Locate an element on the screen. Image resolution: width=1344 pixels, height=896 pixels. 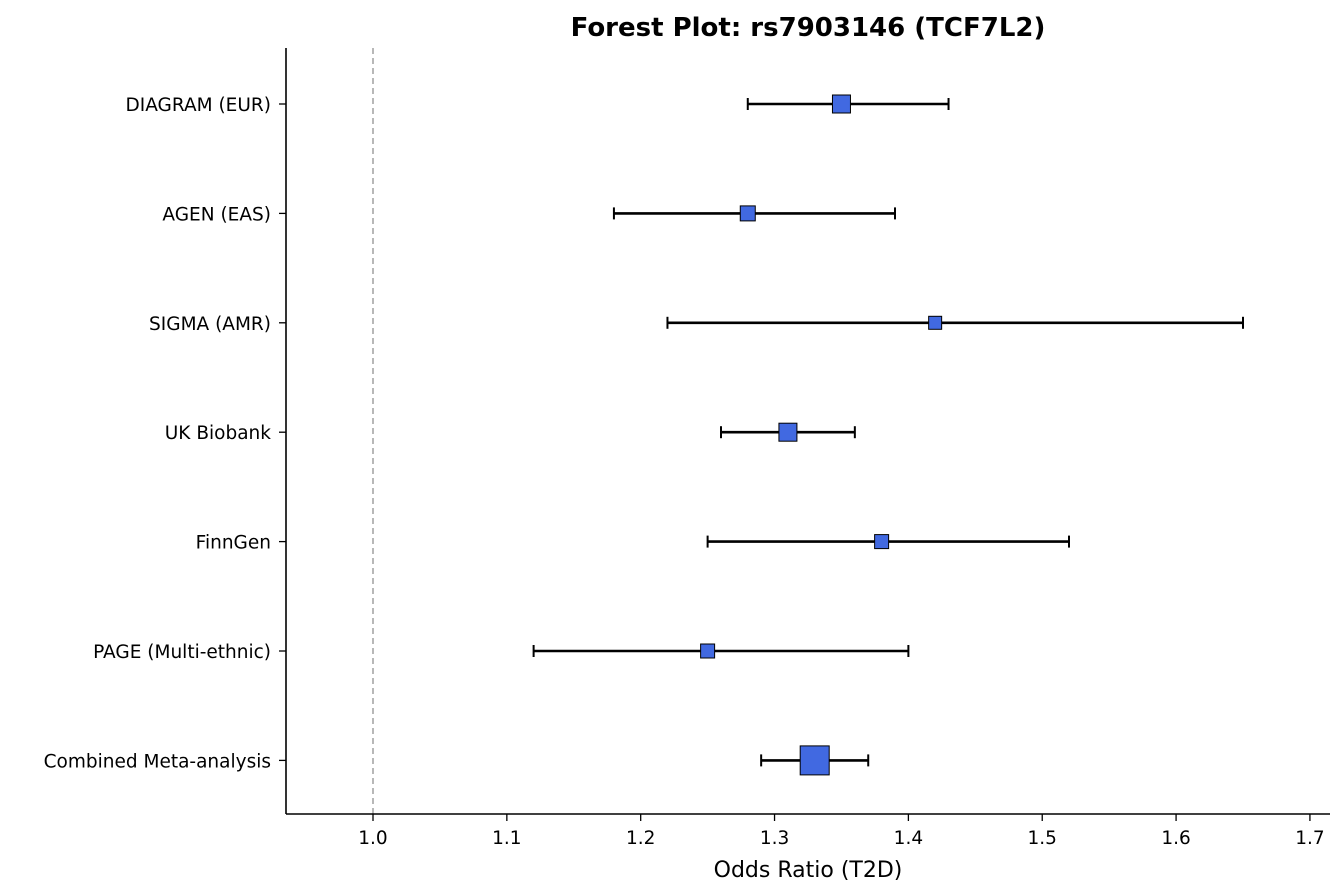
x-axis: 1.0 1.1 1.2 1.3 1.4 1.5 1.6 1.7 is located at coordinates (808, 831).